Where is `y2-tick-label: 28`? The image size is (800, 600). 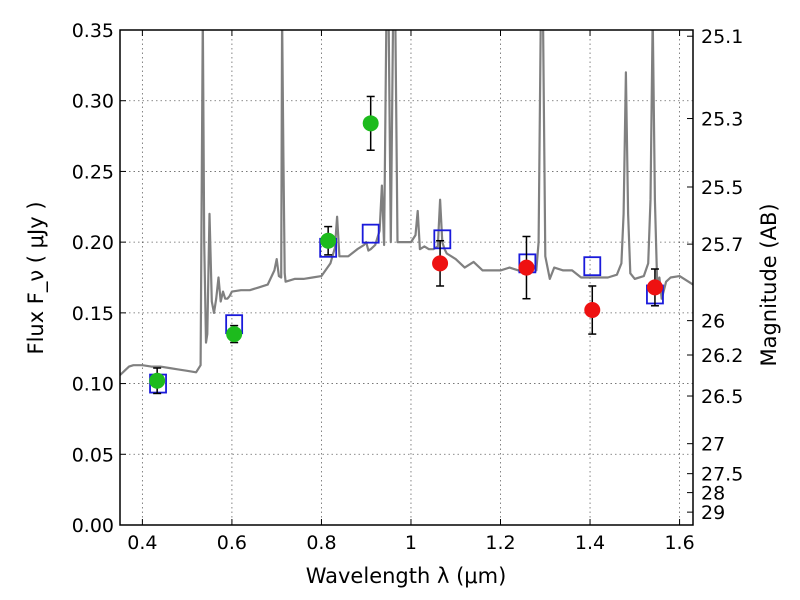 y2-tick-label: 28 is located at coordinates (713, 494).